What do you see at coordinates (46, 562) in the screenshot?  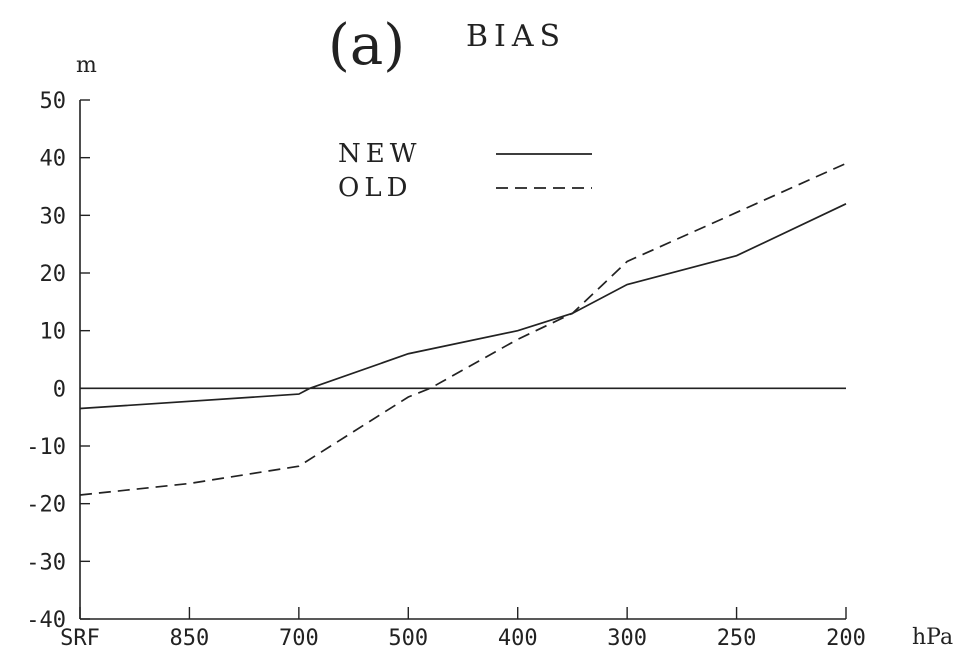 I see `y-tick-label: -30` at bounding box center [46, 562].